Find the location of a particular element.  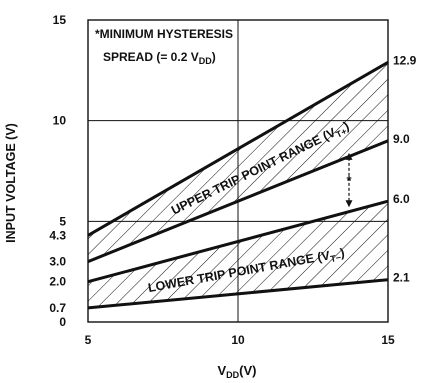

y-axis-label: INPUT VOLTAGE (V) is located at coordinates (11, 183).